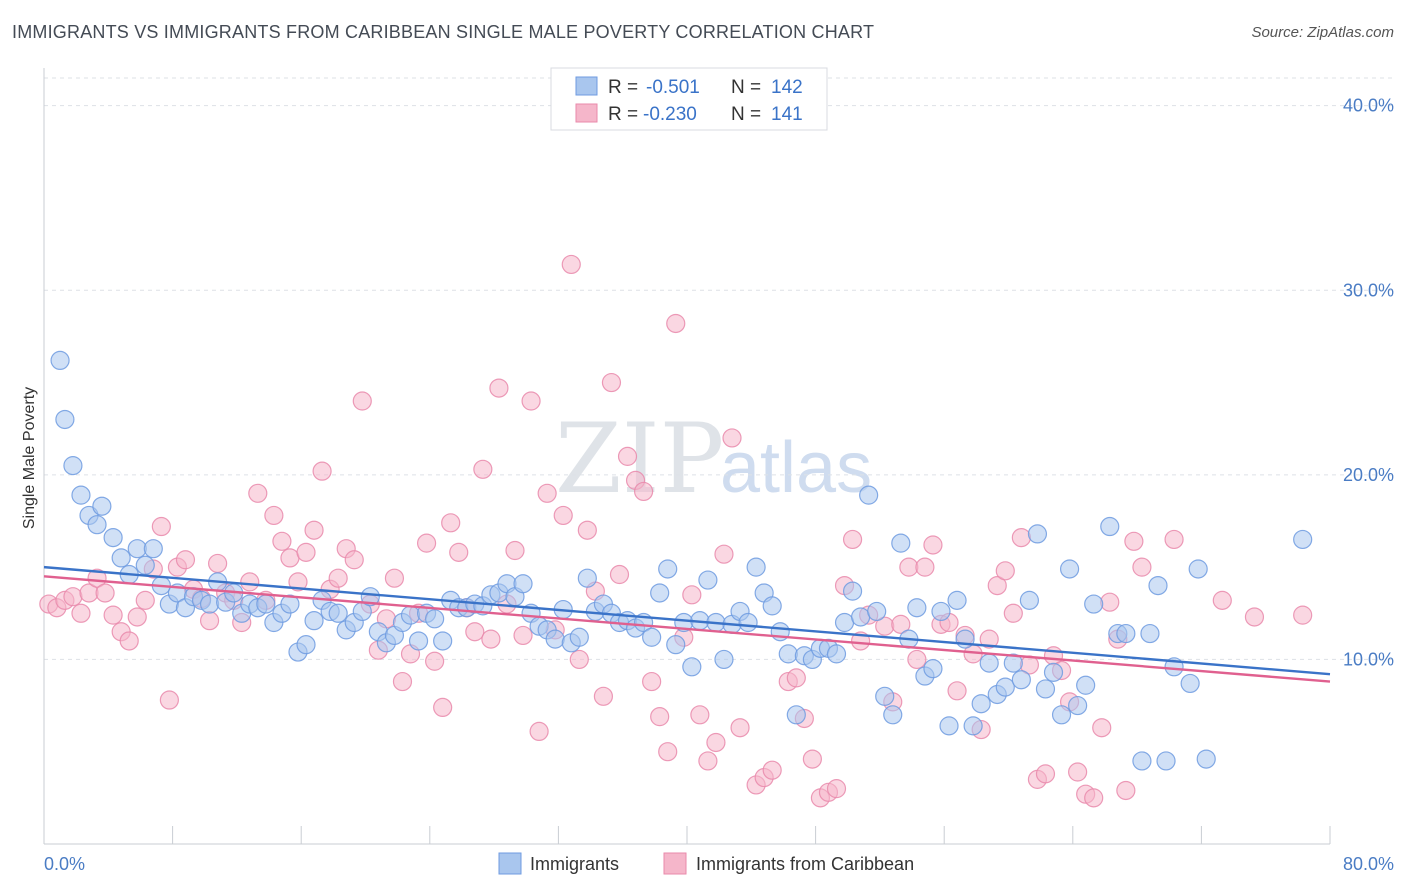 Image resolution: width=1406 pixels, height=892 pixels. What do you see at coordinates (706, 863) in the screenshot?
I see `legend-bottom: Immigrants Immigrants from Caribbean` at bounding box center [706, 863].